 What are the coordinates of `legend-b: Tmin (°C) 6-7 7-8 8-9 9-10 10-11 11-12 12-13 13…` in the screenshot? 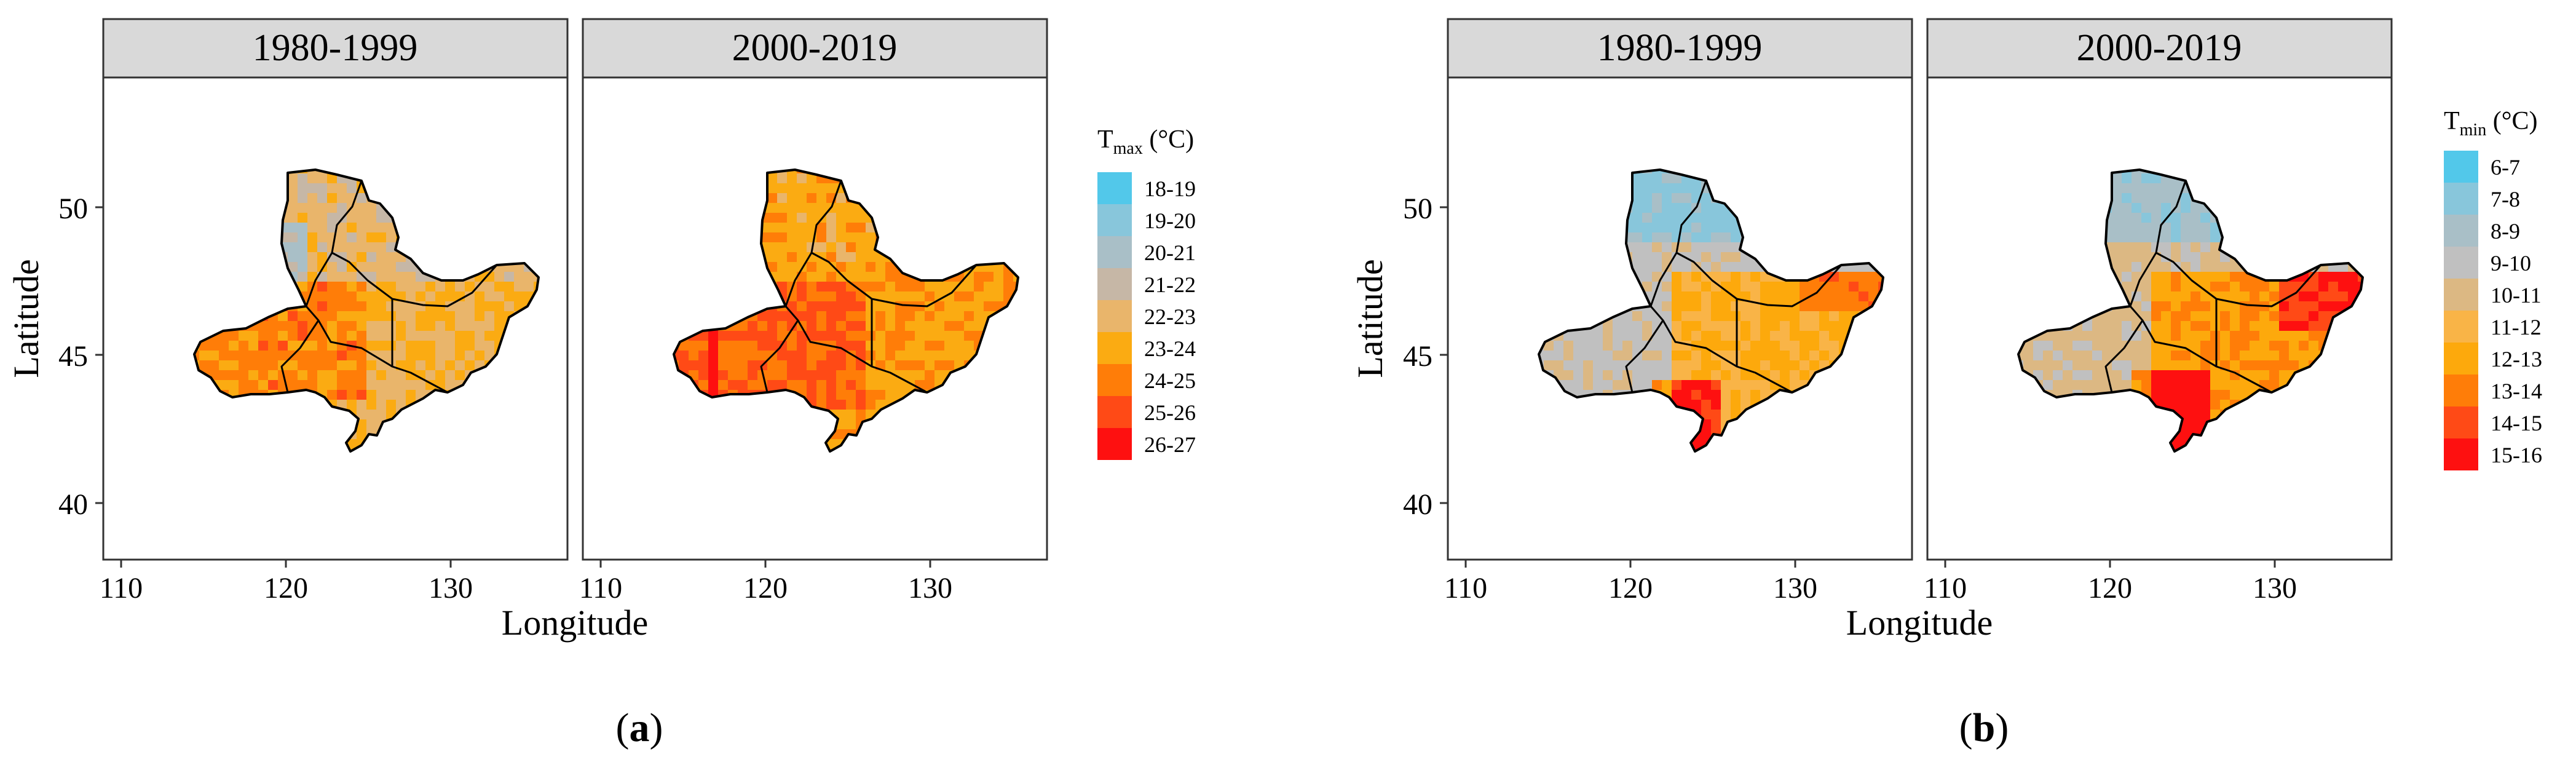 It's located at (2493, 288).